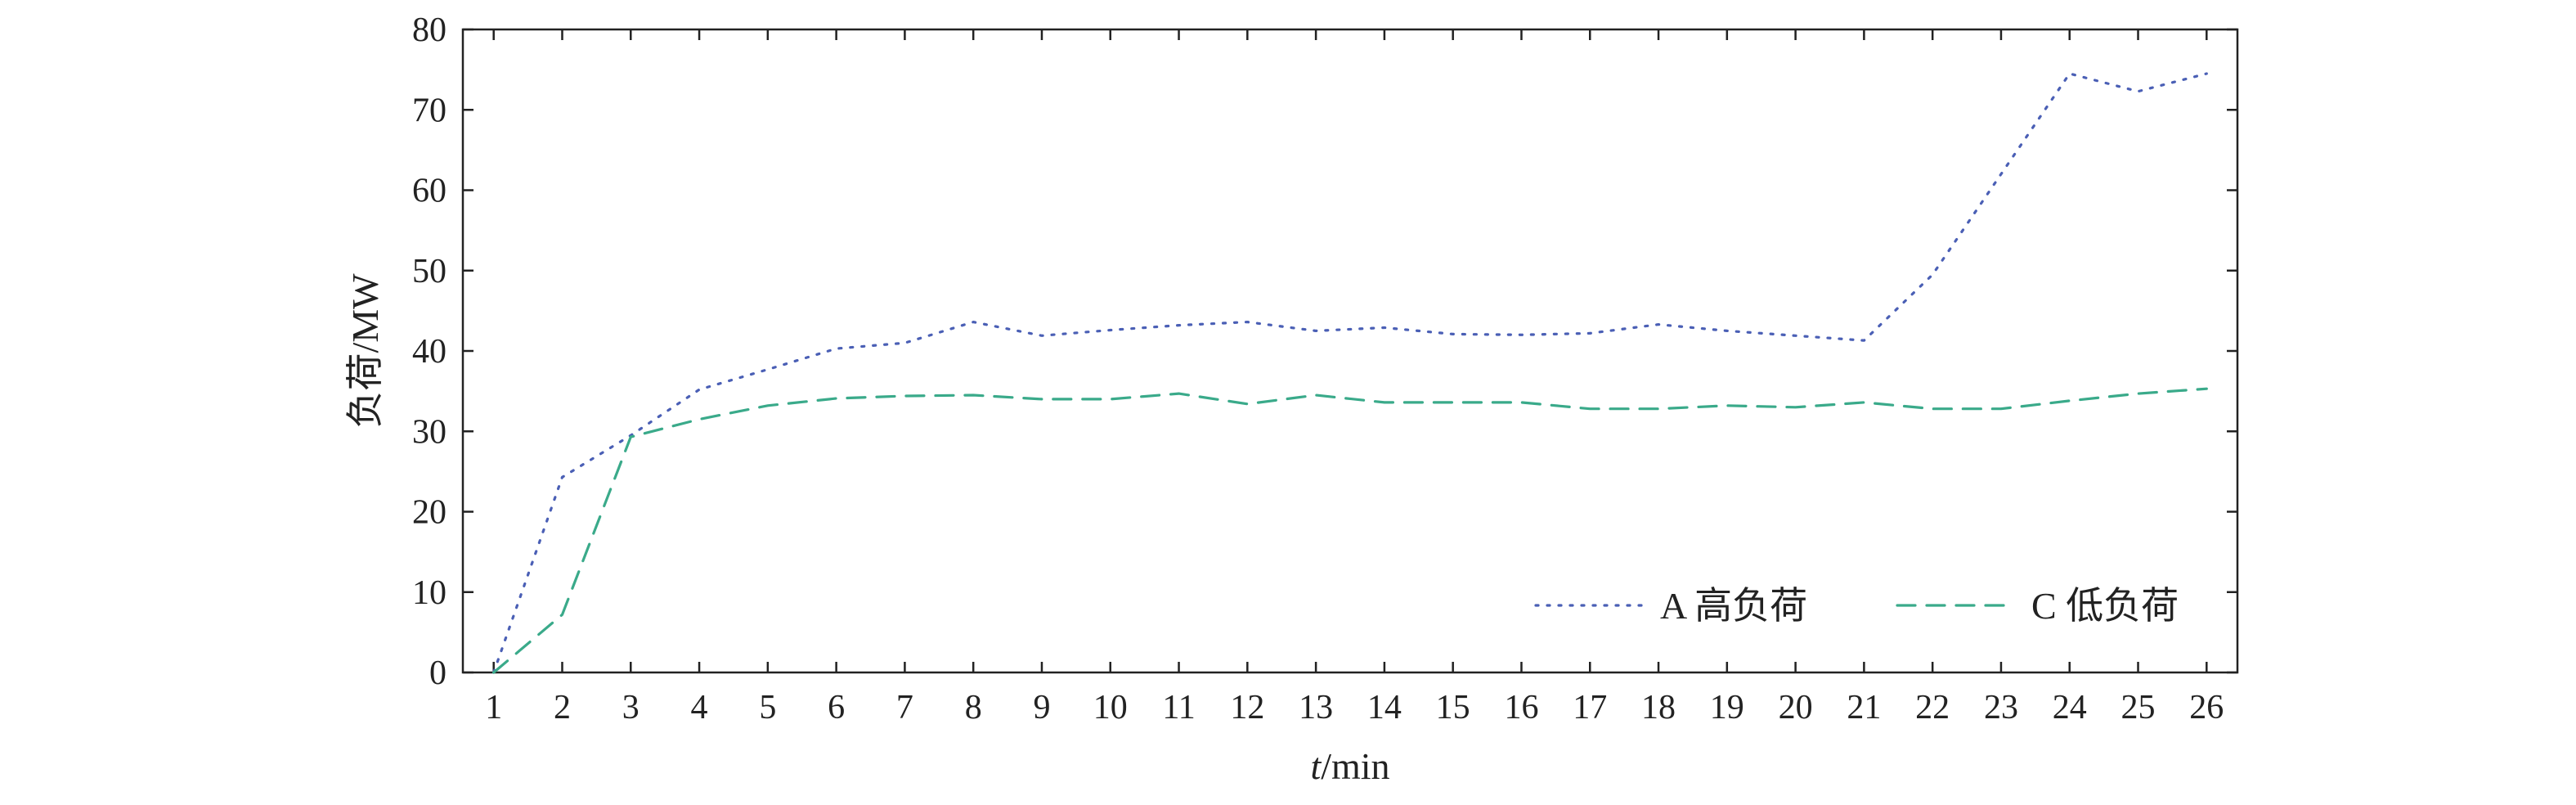 The height and width of the screenshot is (805, 2576). I want to click on x-tick-label: 14, so click(1384, 707).